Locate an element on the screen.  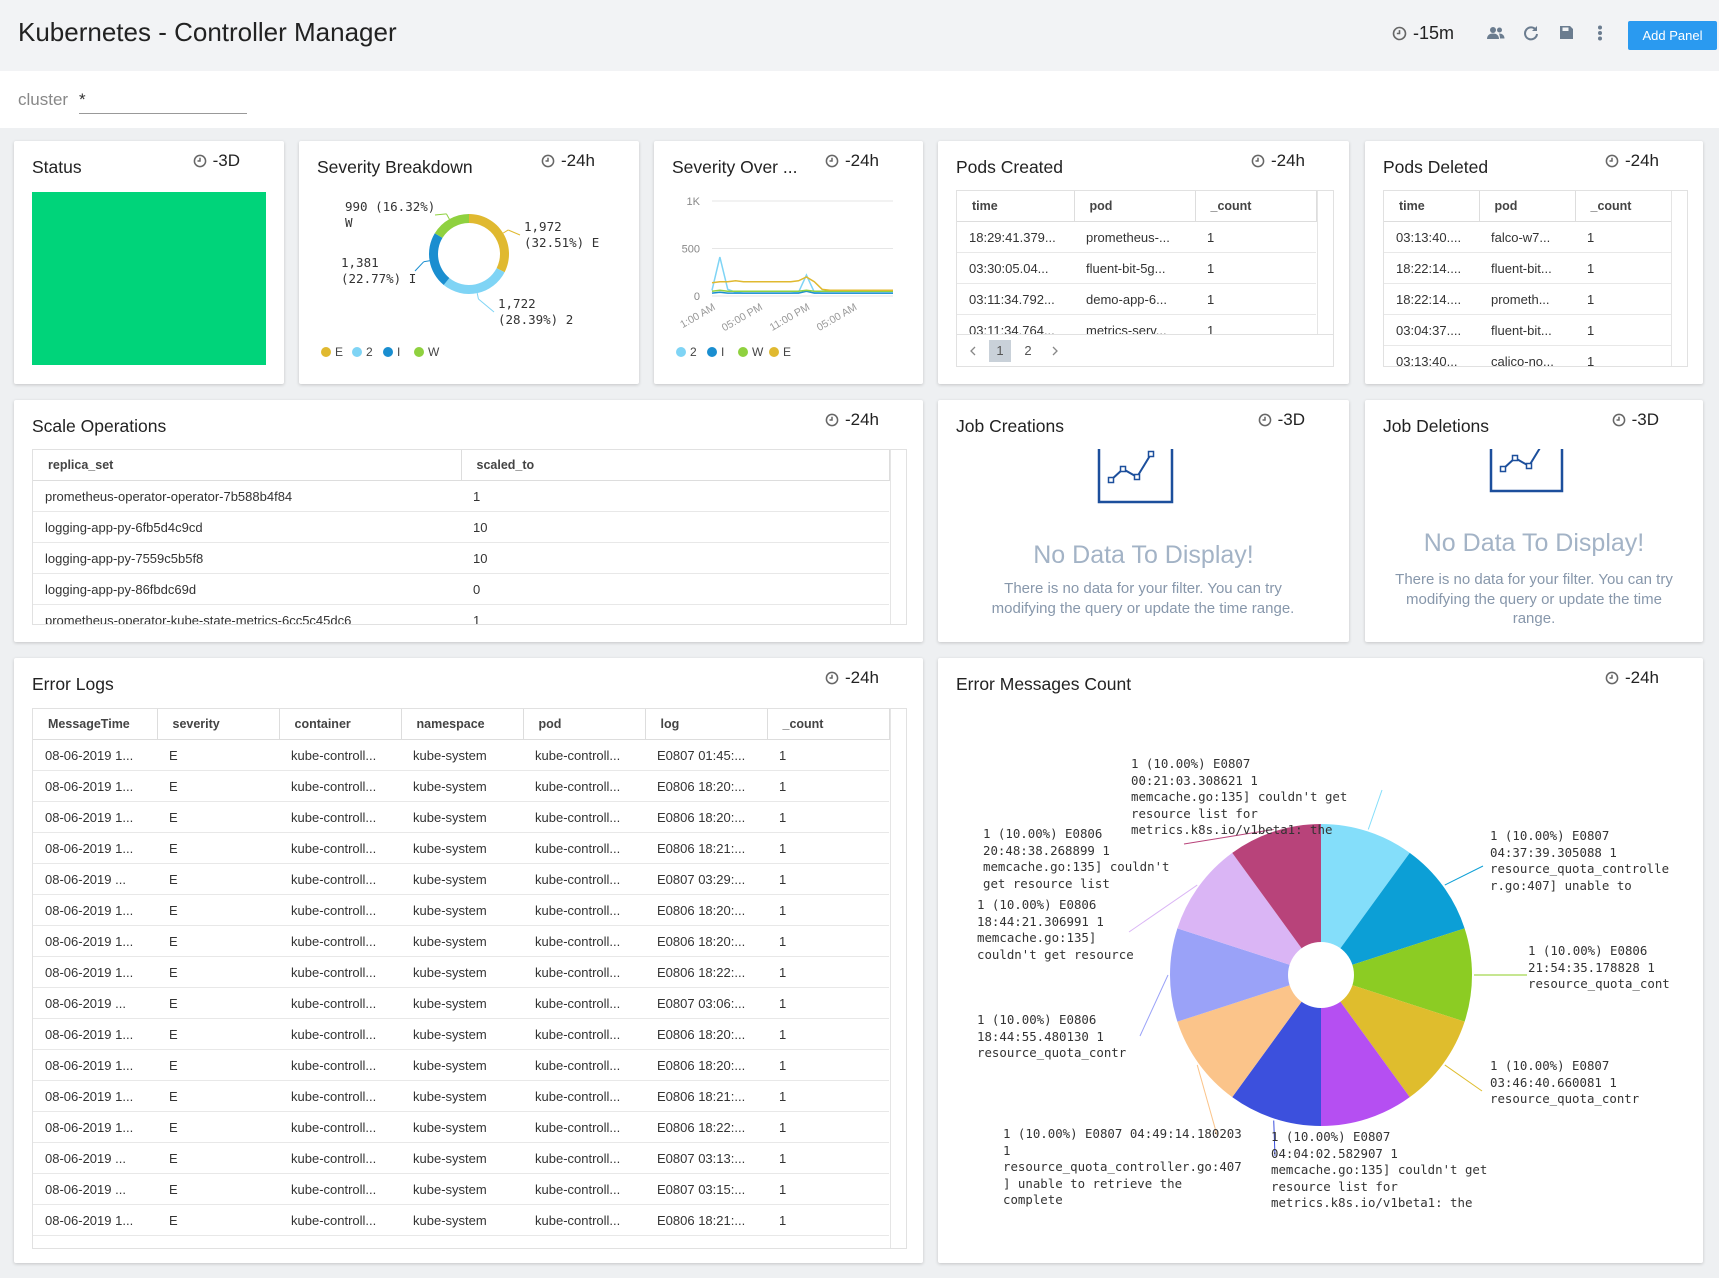
icon-point is located at coordinates (1137, 477).